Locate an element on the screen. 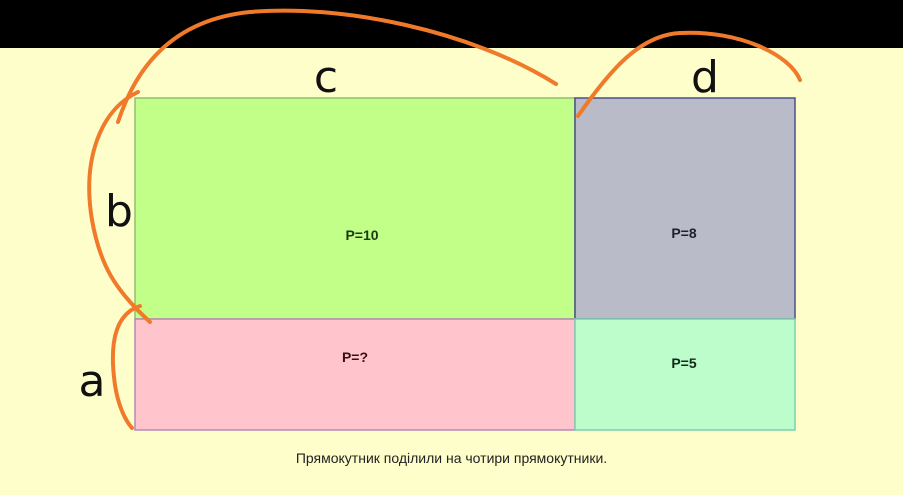  brace-c is located at coordinates (337, 66).